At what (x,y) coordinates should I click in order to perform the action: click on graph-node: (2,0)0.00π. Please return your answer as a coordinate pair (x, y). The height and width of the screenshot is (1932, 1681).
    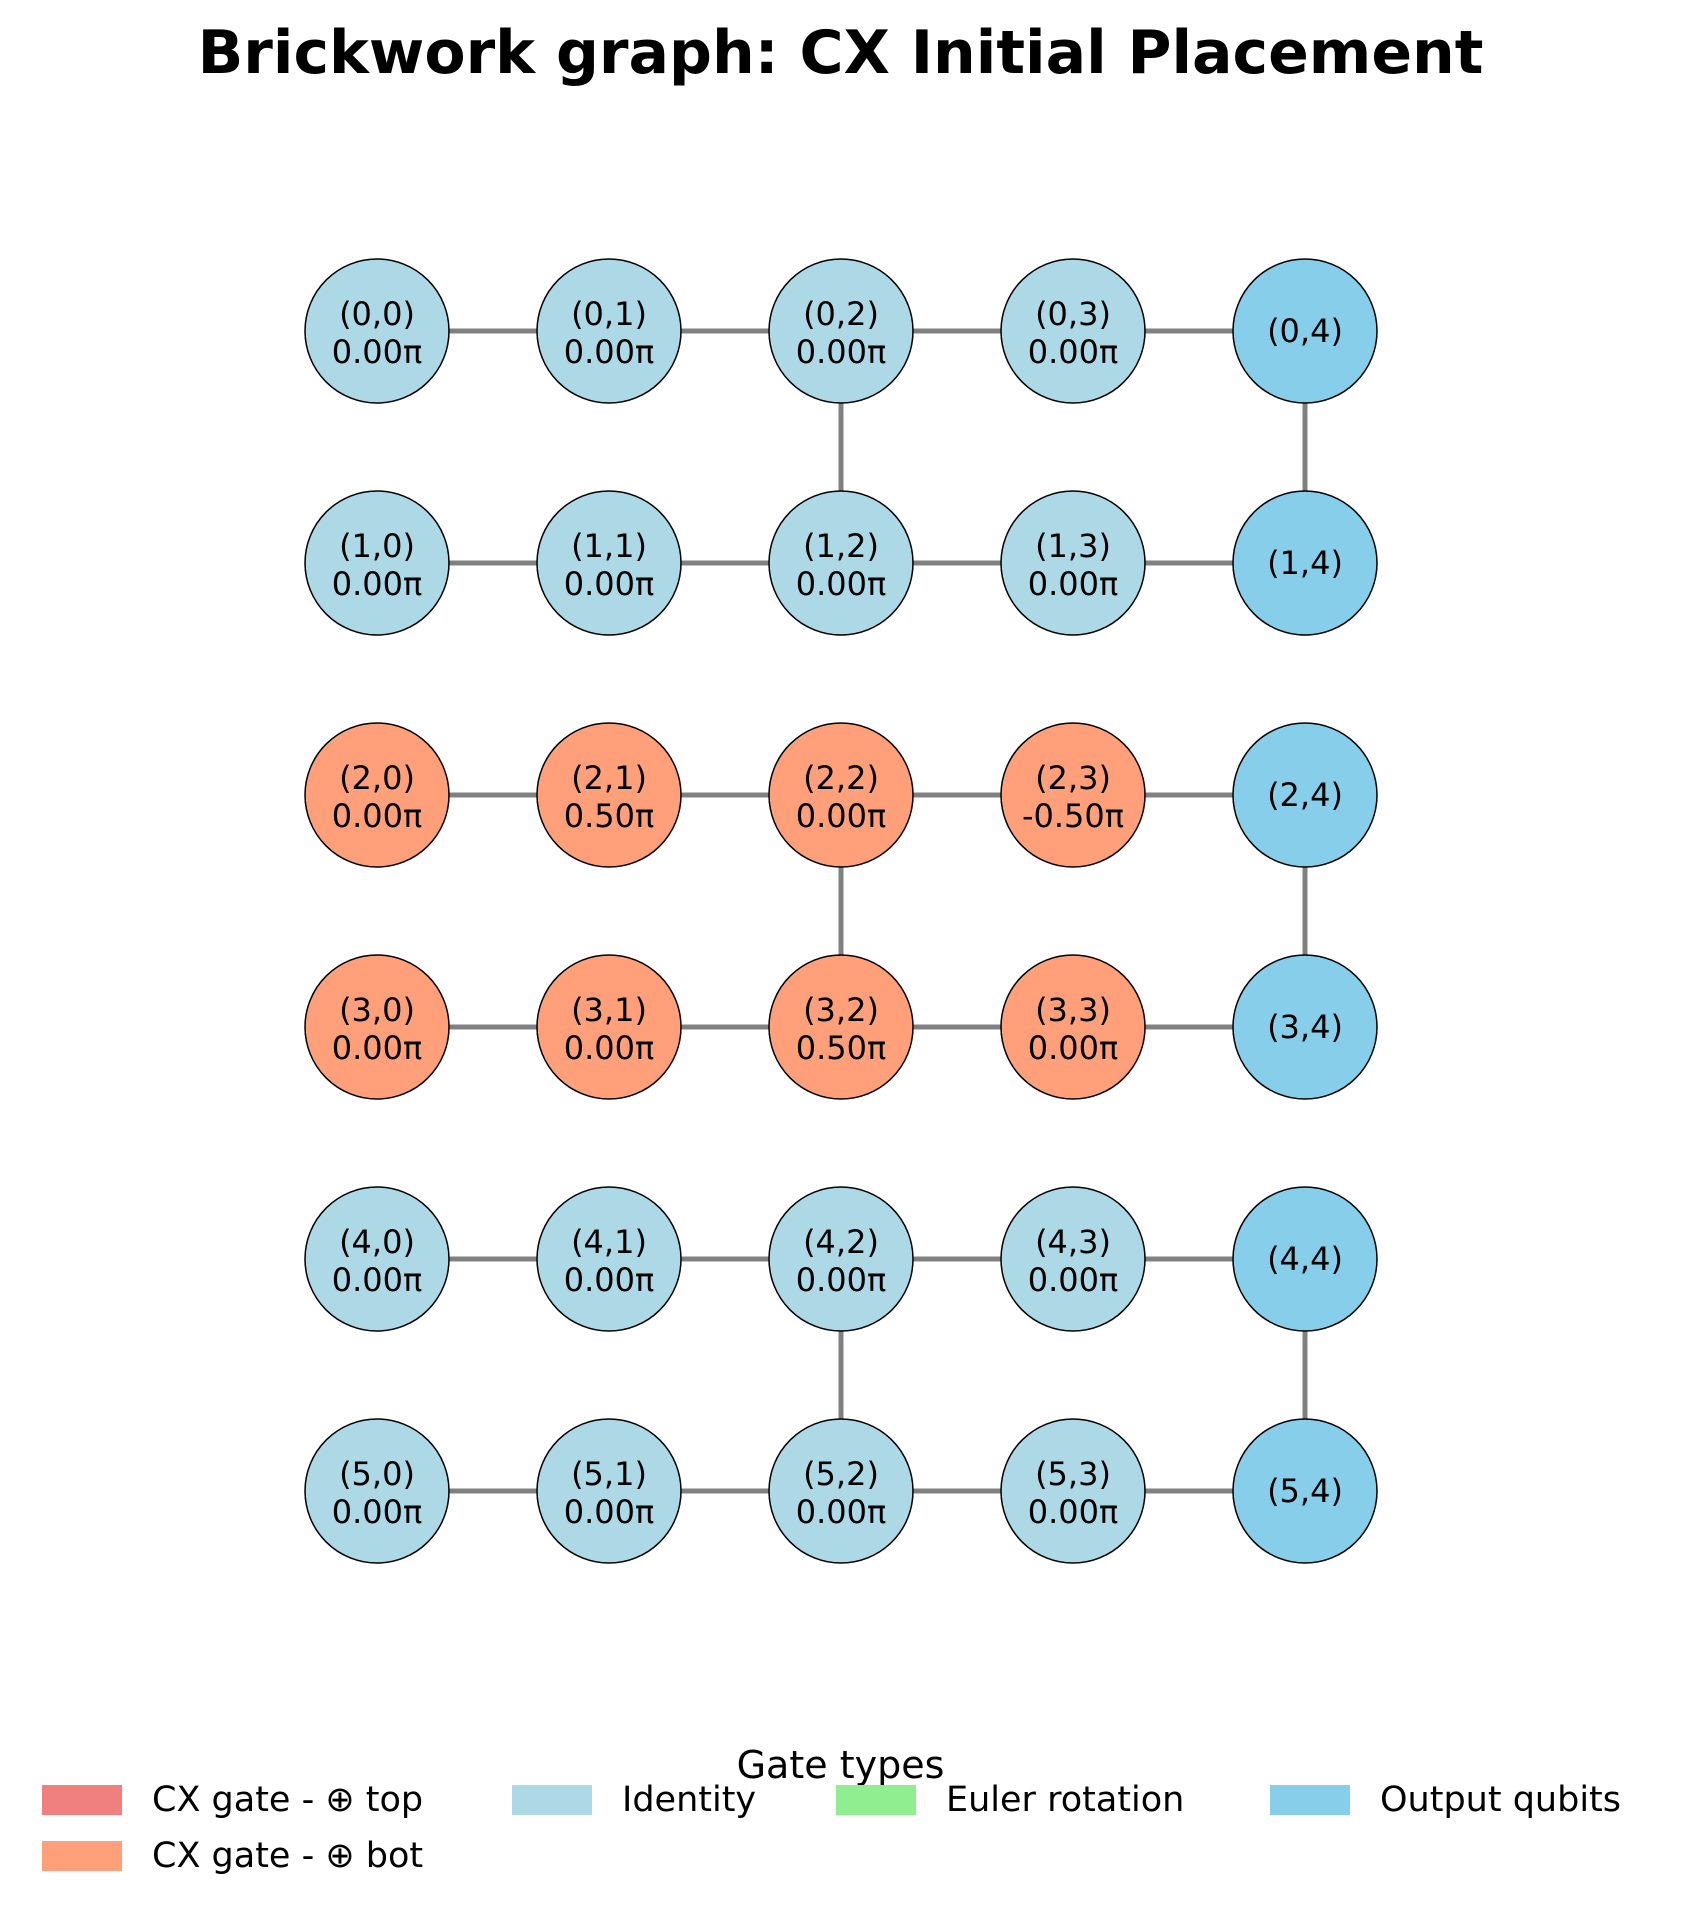
    Looking at the image, I should click on (377, 795).